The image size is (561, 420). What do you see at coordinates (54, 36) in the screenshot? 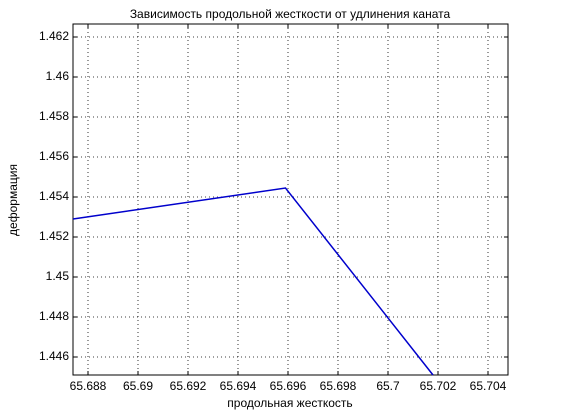
I see `y-tick-label: 1.462` at bounding box center [54, 36].